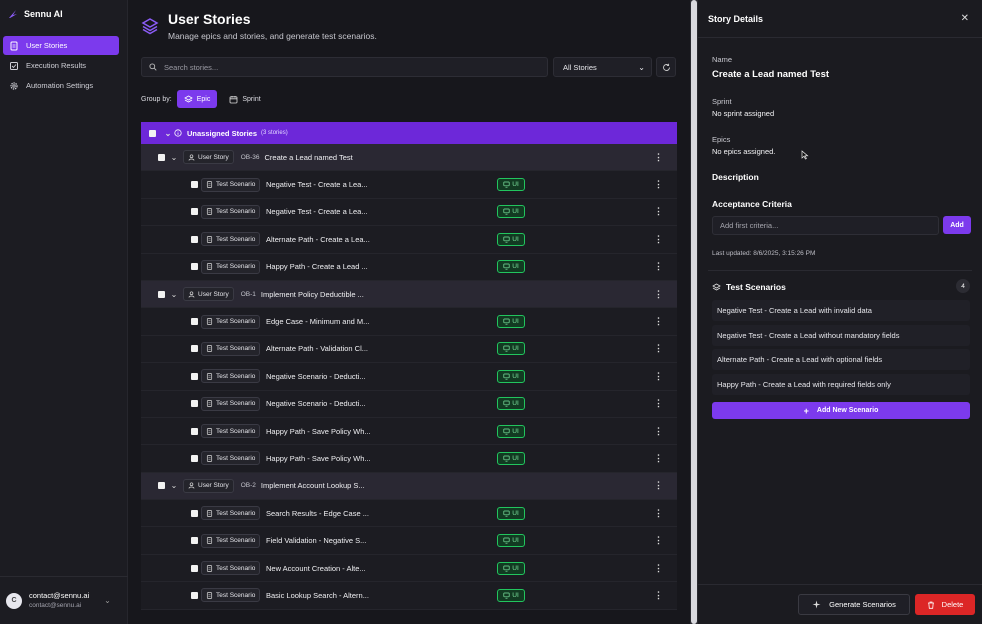 Image resolution: width=982 pixels, height=624 pixels. What do you see at coordinates (580, 67) in the screenshot?
I see `filter-value: All Stories` at bounding box center [580, 67].